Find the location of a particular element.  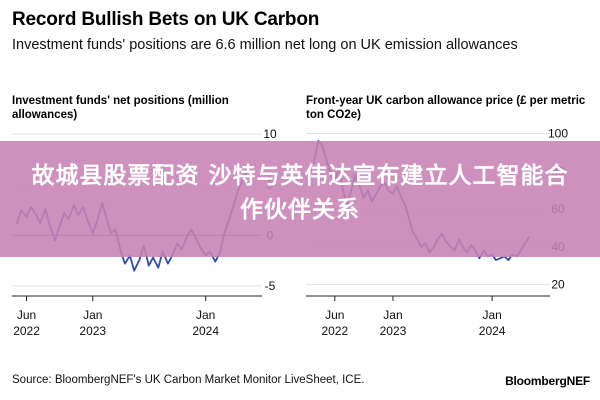

left-x-tick-label: 2024 is located at coordinates (205, 331).